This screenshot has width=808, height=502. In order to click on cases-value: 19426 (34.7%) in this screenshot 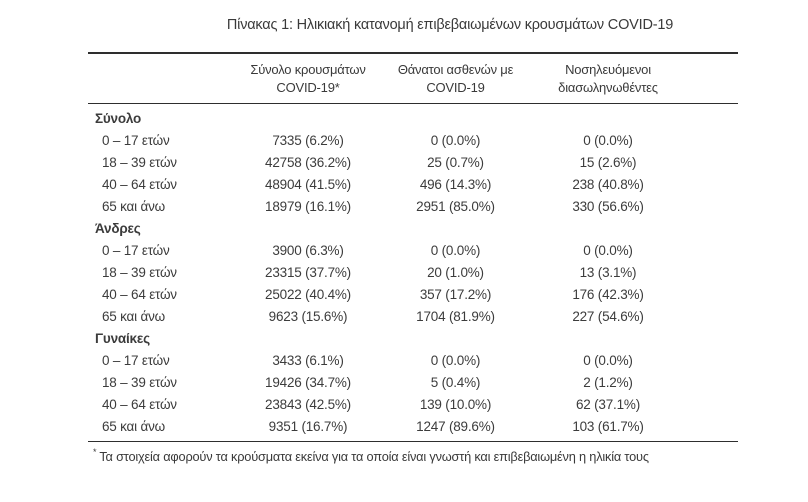, I will do `click(308, 382)`.